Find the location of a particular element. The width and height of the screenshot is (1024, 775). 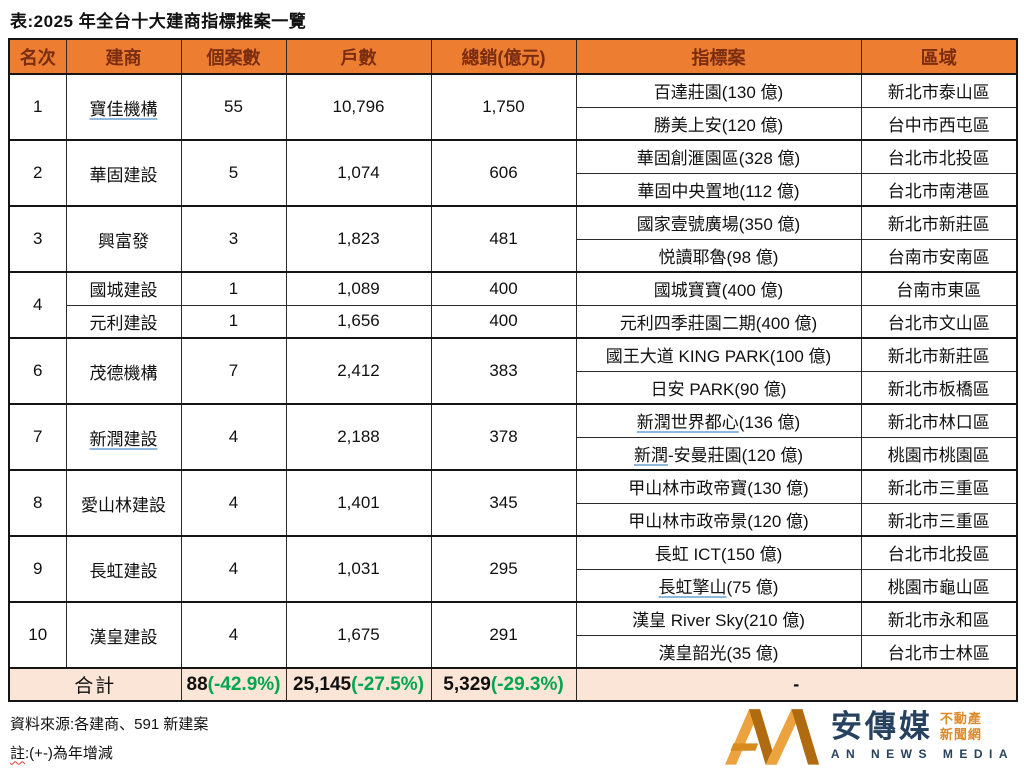

project-cell: 長虹擎山(75 億) is located at coordinates (718, 585).